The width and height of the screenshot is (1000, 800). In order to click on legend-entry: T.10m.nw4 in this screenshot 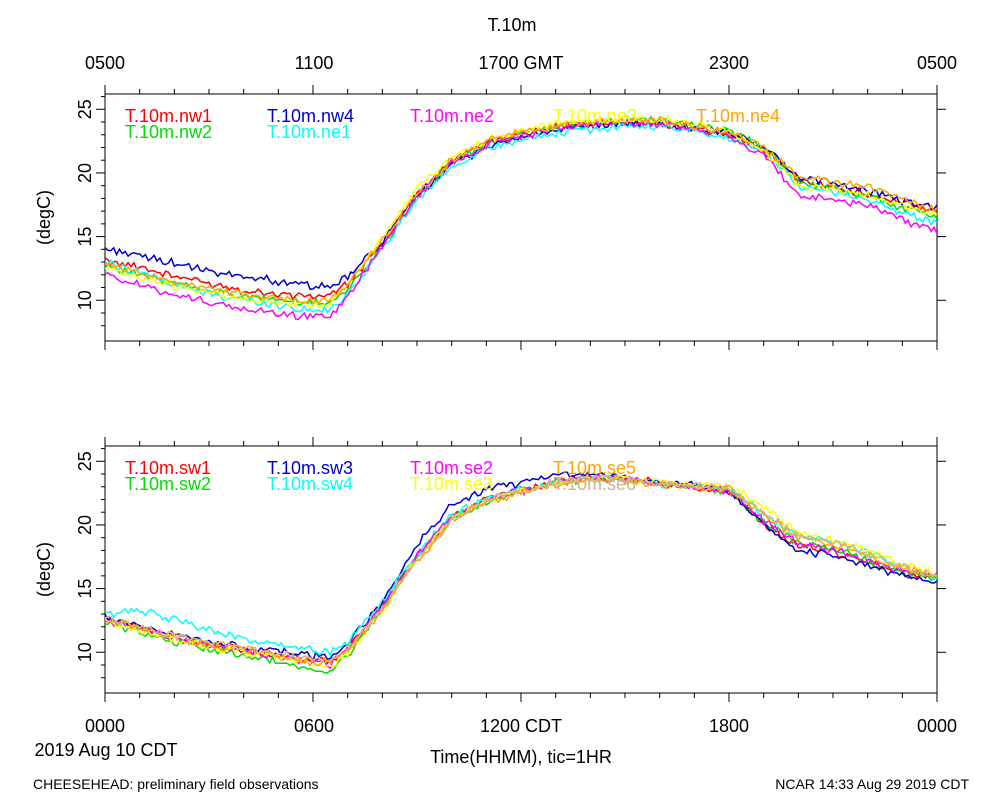, I will do `click(310, 116)`.